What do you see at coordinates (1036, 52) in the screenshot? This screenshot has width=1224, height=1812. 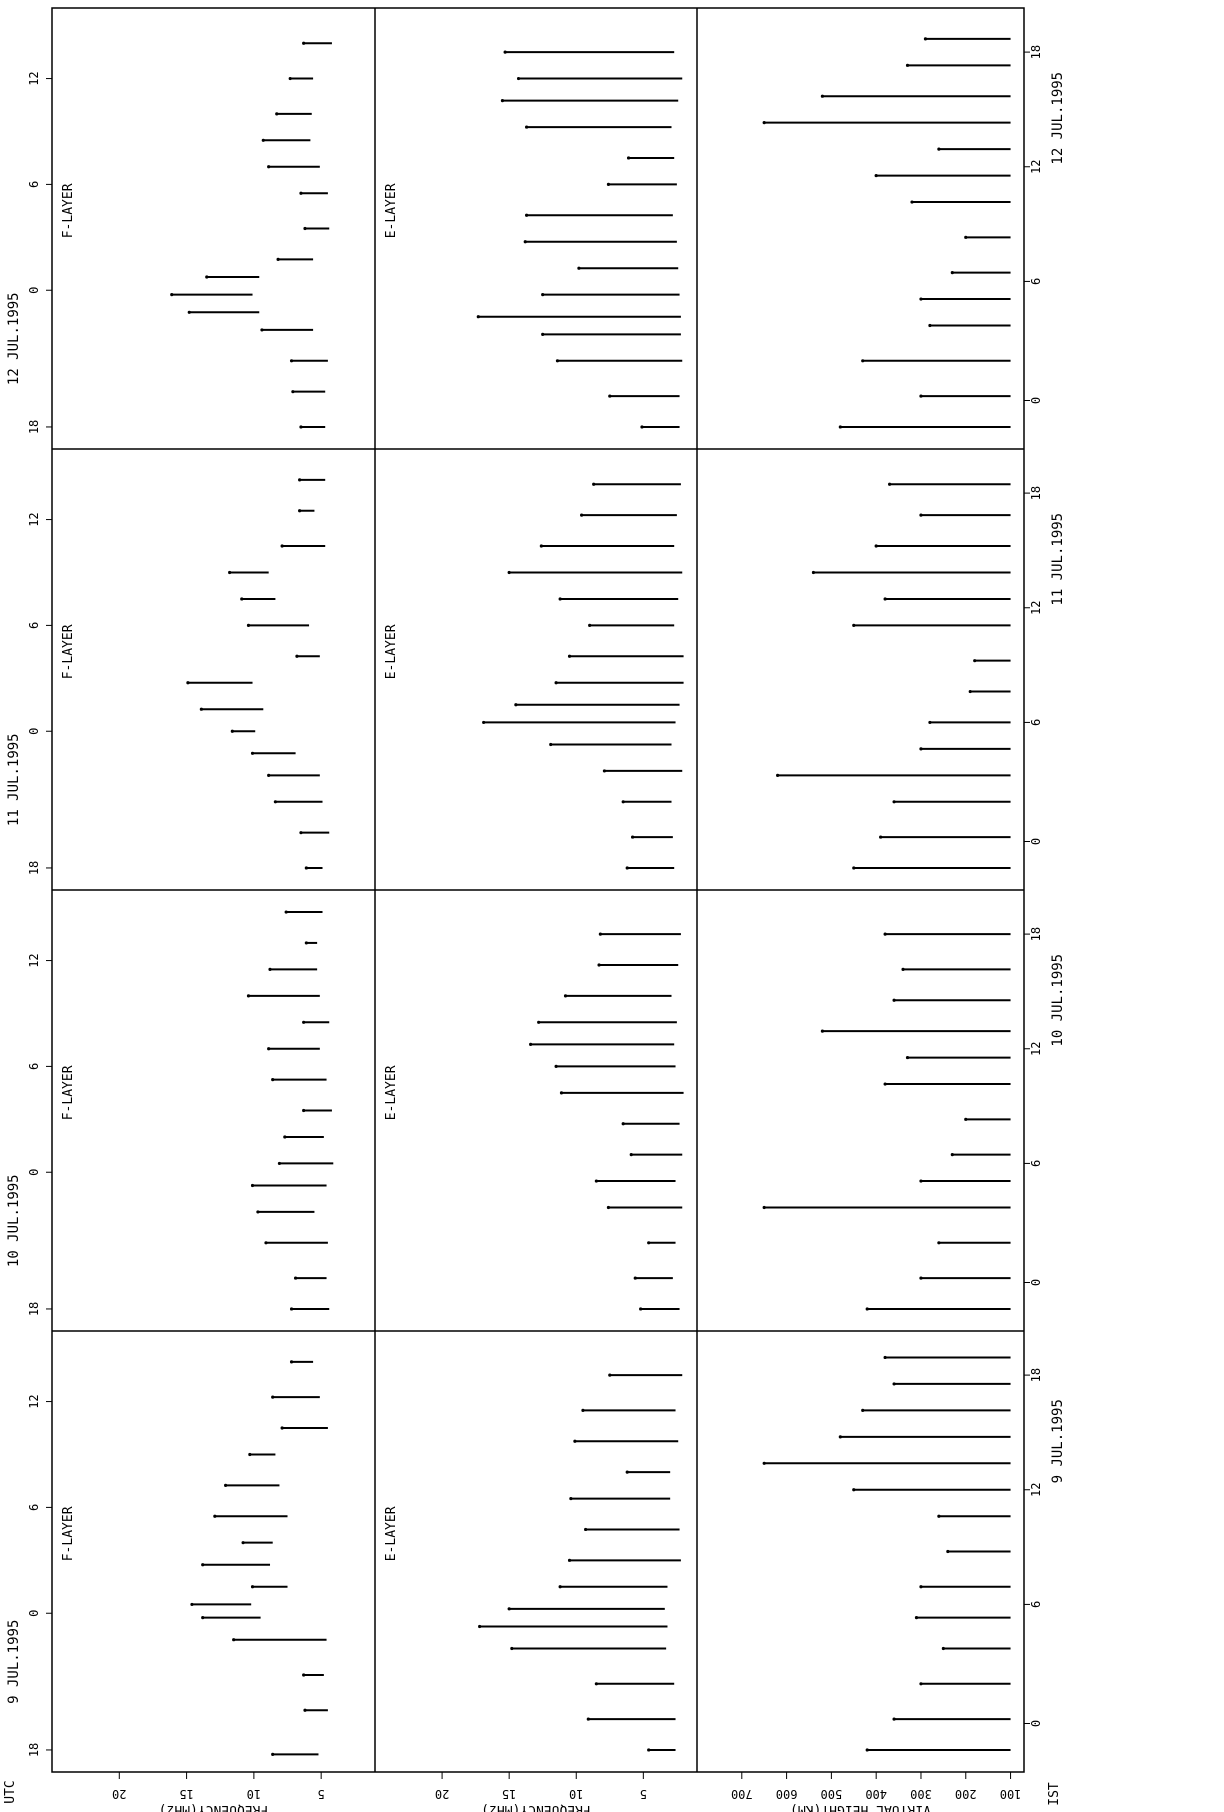 I see `ist-tick-label-d3-3: 18` at bounding box center [1036, 52].